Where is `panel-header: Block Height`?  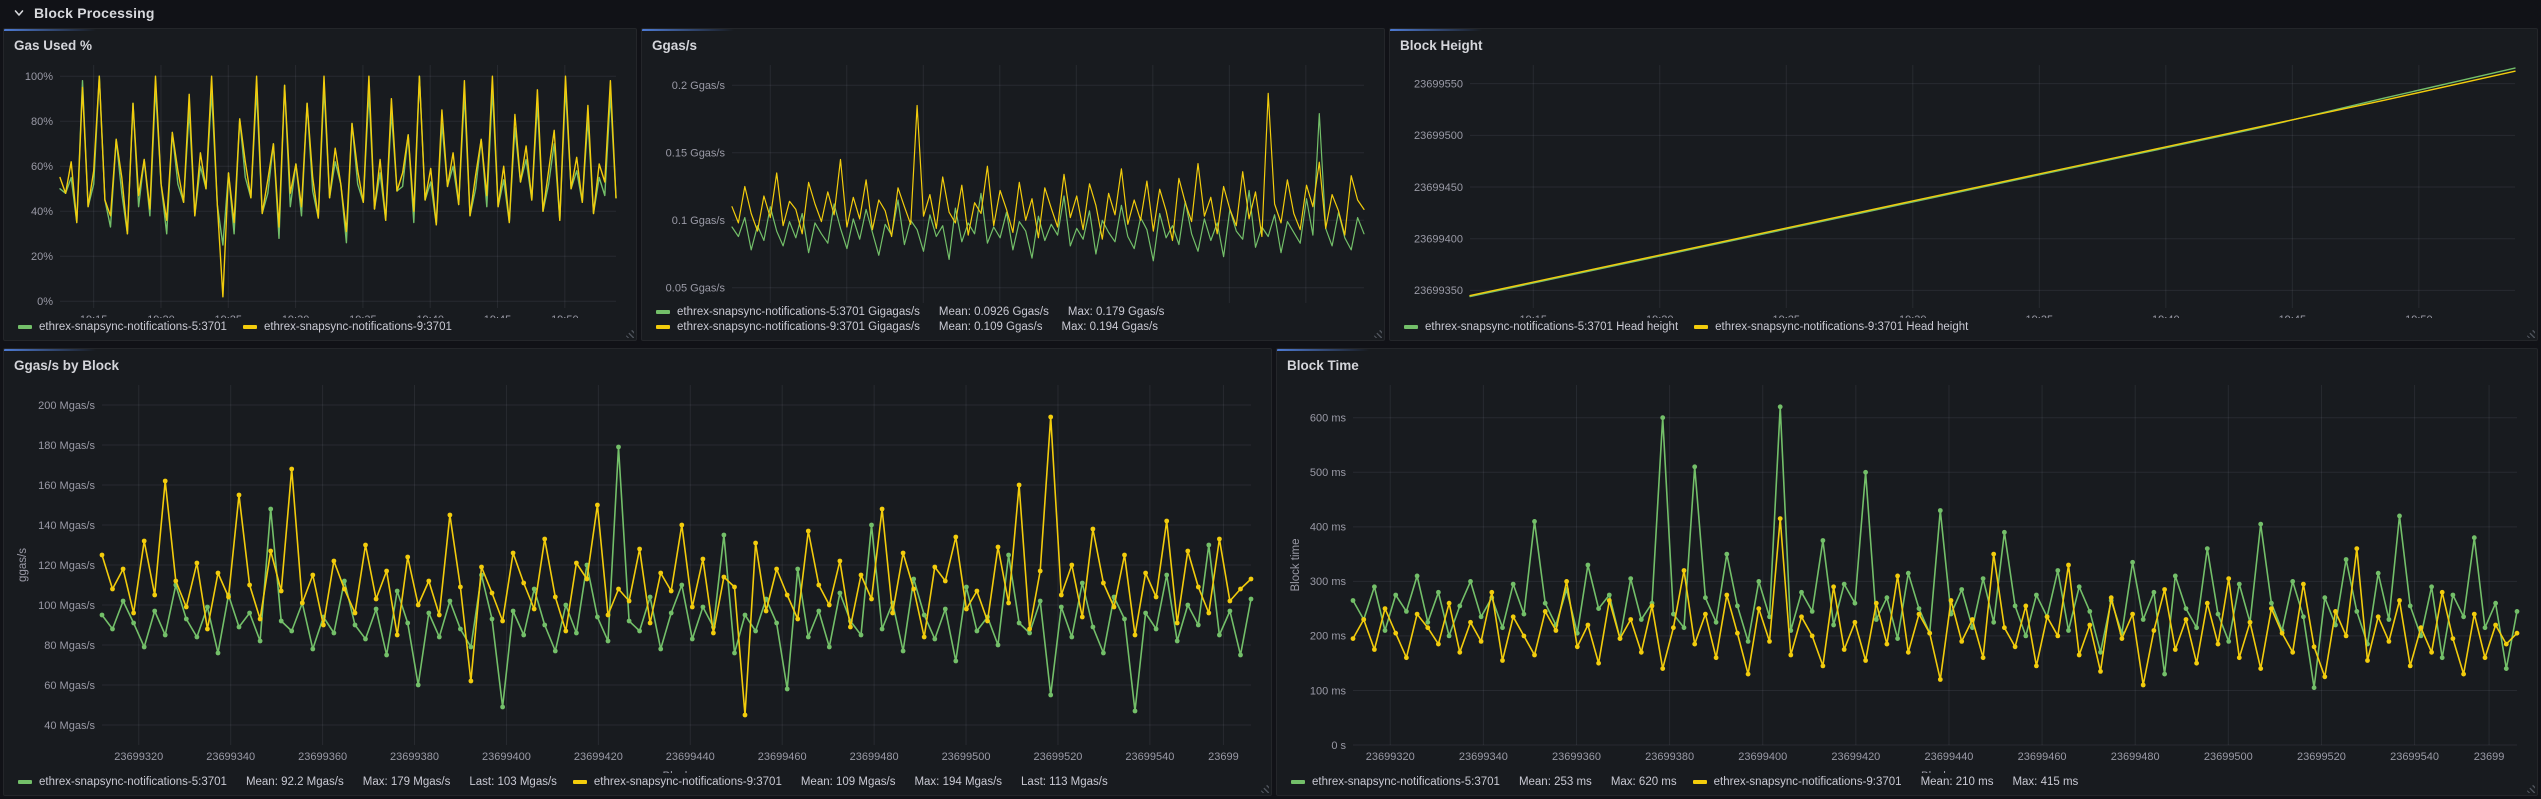 panel-header: Block Height is located at coordinates (1963, 45).